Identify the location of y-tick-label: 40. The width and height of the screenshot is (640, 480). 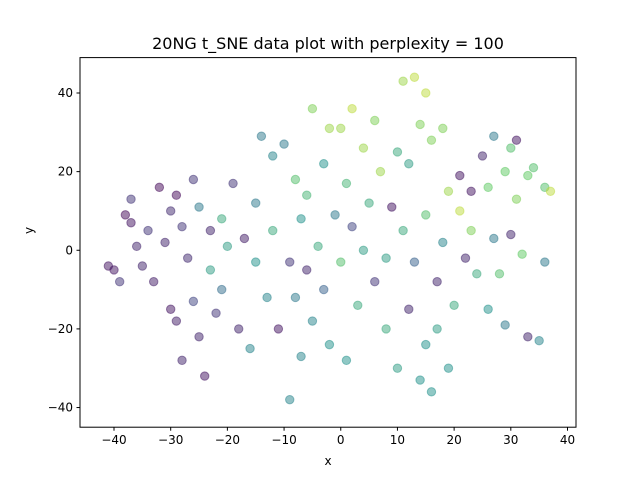
(65, 93).